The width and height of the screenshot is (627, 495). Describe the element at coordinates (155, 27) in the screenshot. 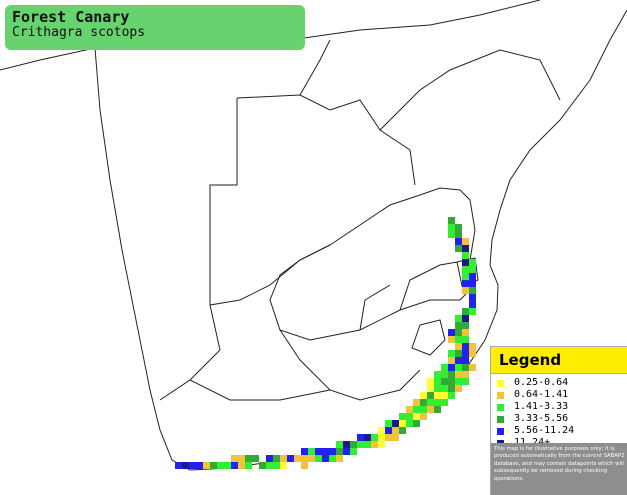

I see `title-box: Forest Canary Crithagra scotops` at that location.